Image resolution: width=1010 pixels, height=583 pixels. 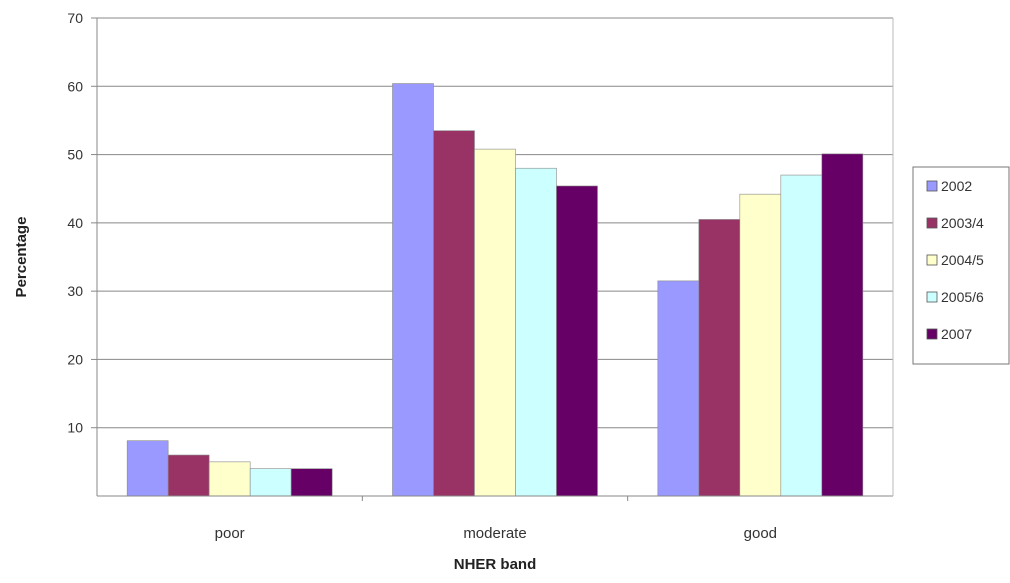 What do you see at coordinates (75, 18) in the screenshot?
I see `y-tick-label: 70` at bounding box center [75, 18].